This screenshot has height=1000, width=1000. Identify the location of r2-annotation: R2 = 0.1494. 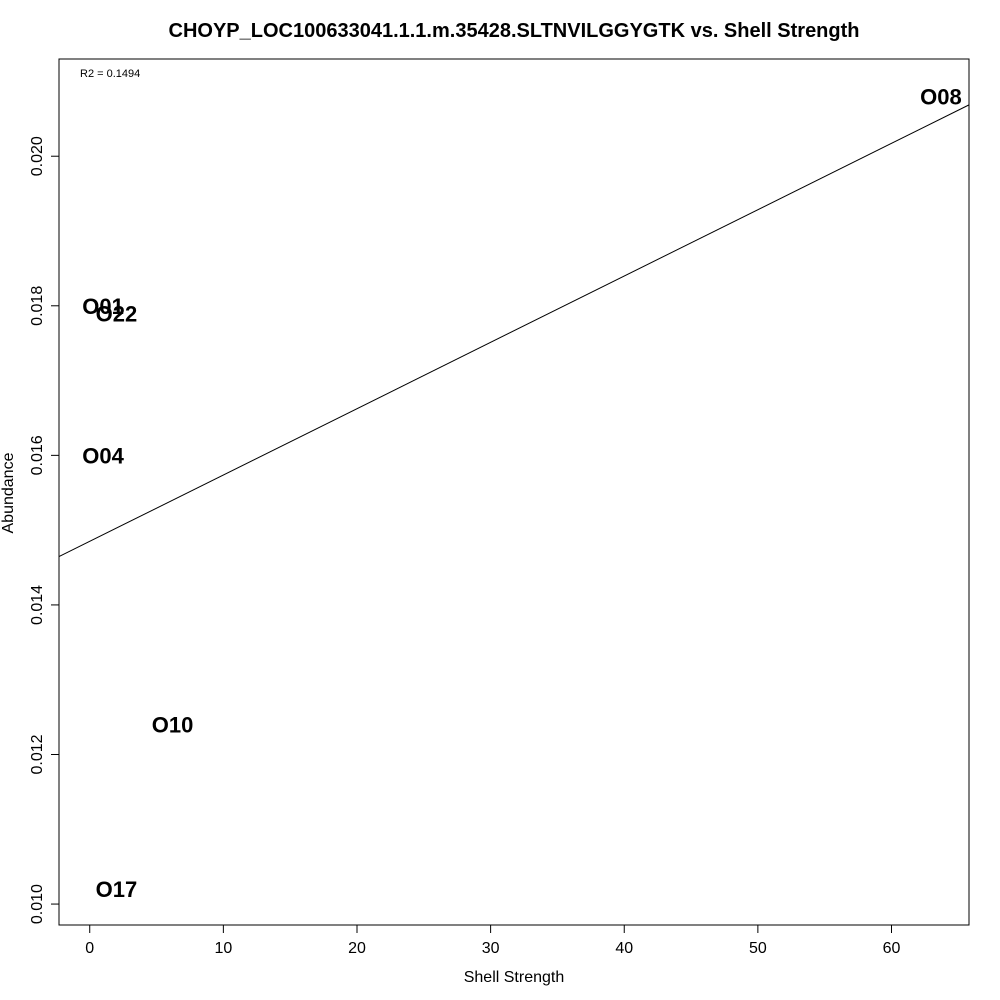
(110, 74).